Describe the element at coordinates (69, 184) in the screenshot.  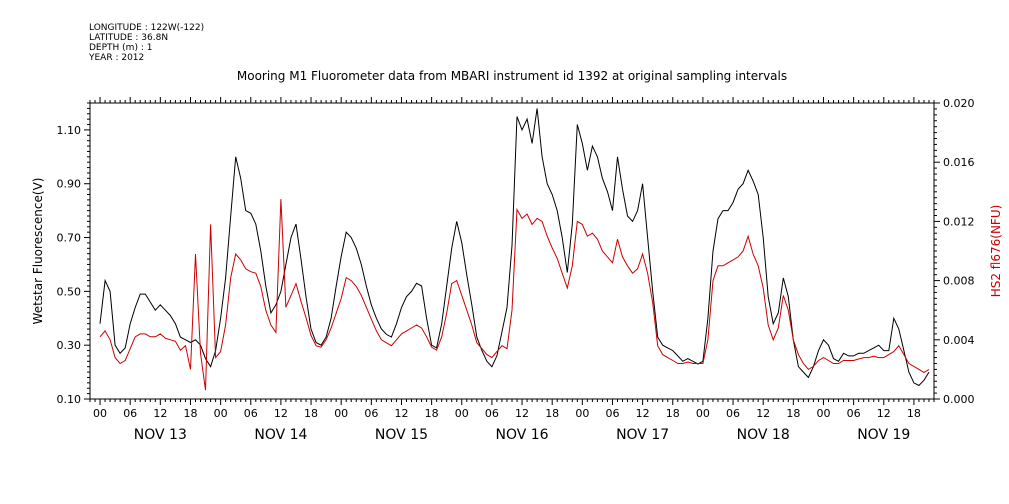
I see `left-y-label: 0.90` at that location.